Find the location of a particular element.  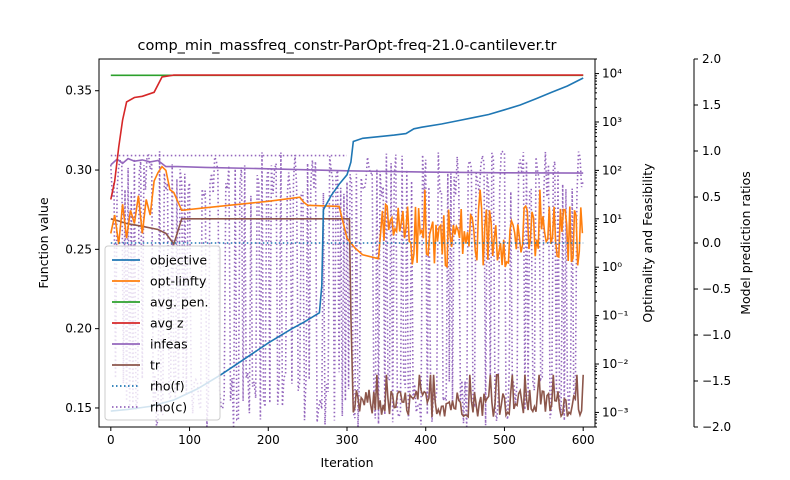

y-right1-tick-label: 10¹ is located at coordinates (612, 219).